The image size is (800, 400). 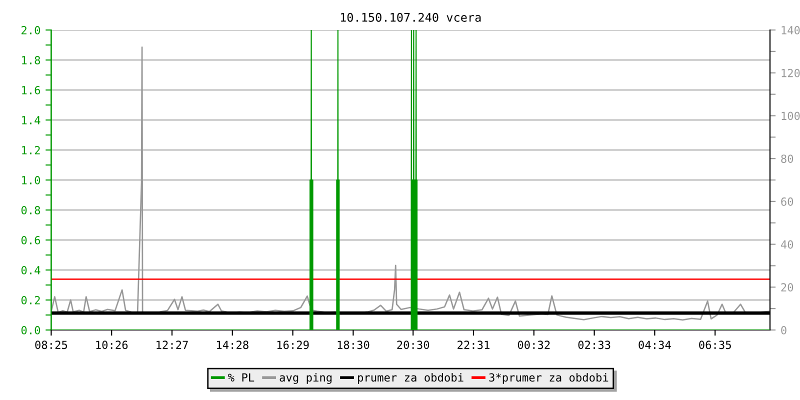 What do you see at coordinates (791, 73) in the screenshot?
I see `y2-tick-label: 120` at bounding box center [791, 73].